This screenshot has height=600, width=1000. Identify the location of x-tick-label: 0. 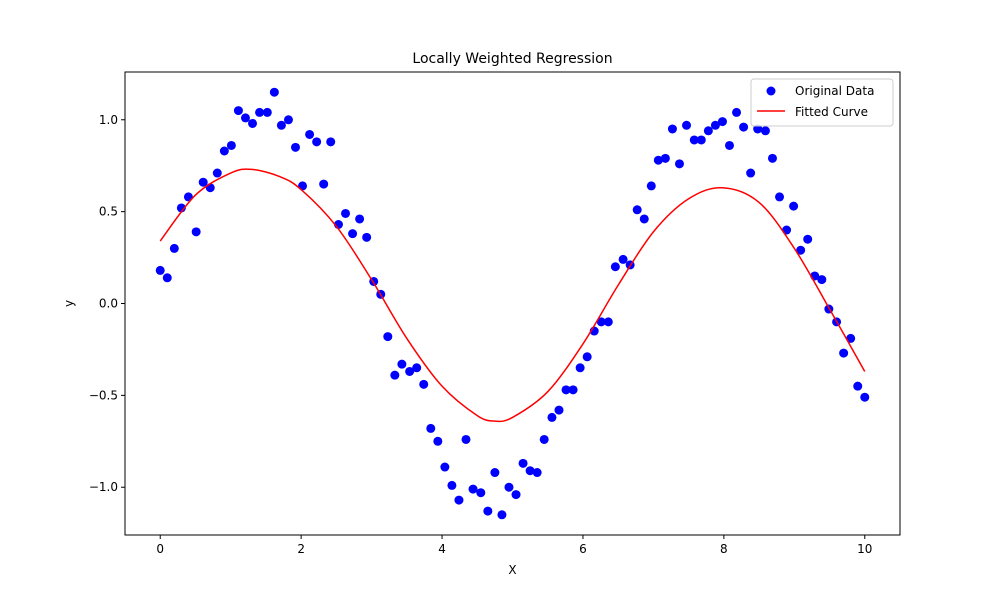
(160, 549).